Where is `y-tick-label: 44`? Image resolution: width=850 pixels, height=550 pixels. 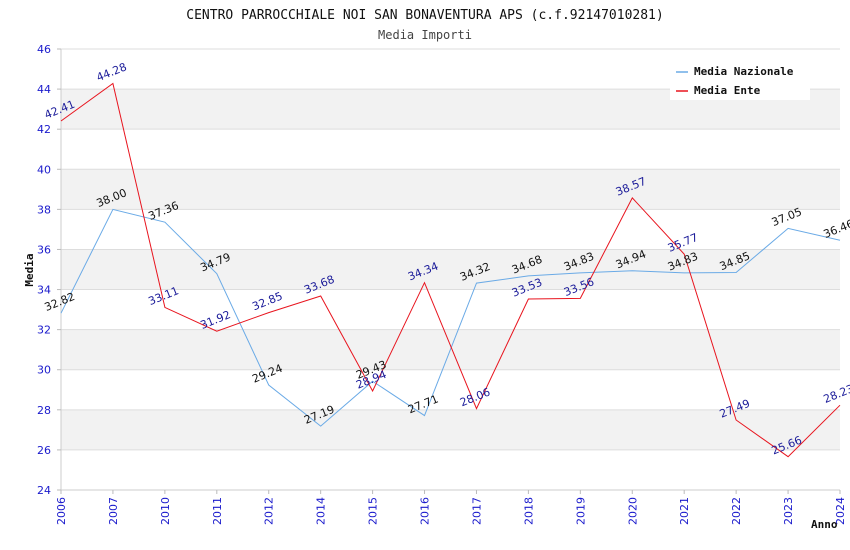
y-tick-label: 44 is located at coordinates (44, 89).